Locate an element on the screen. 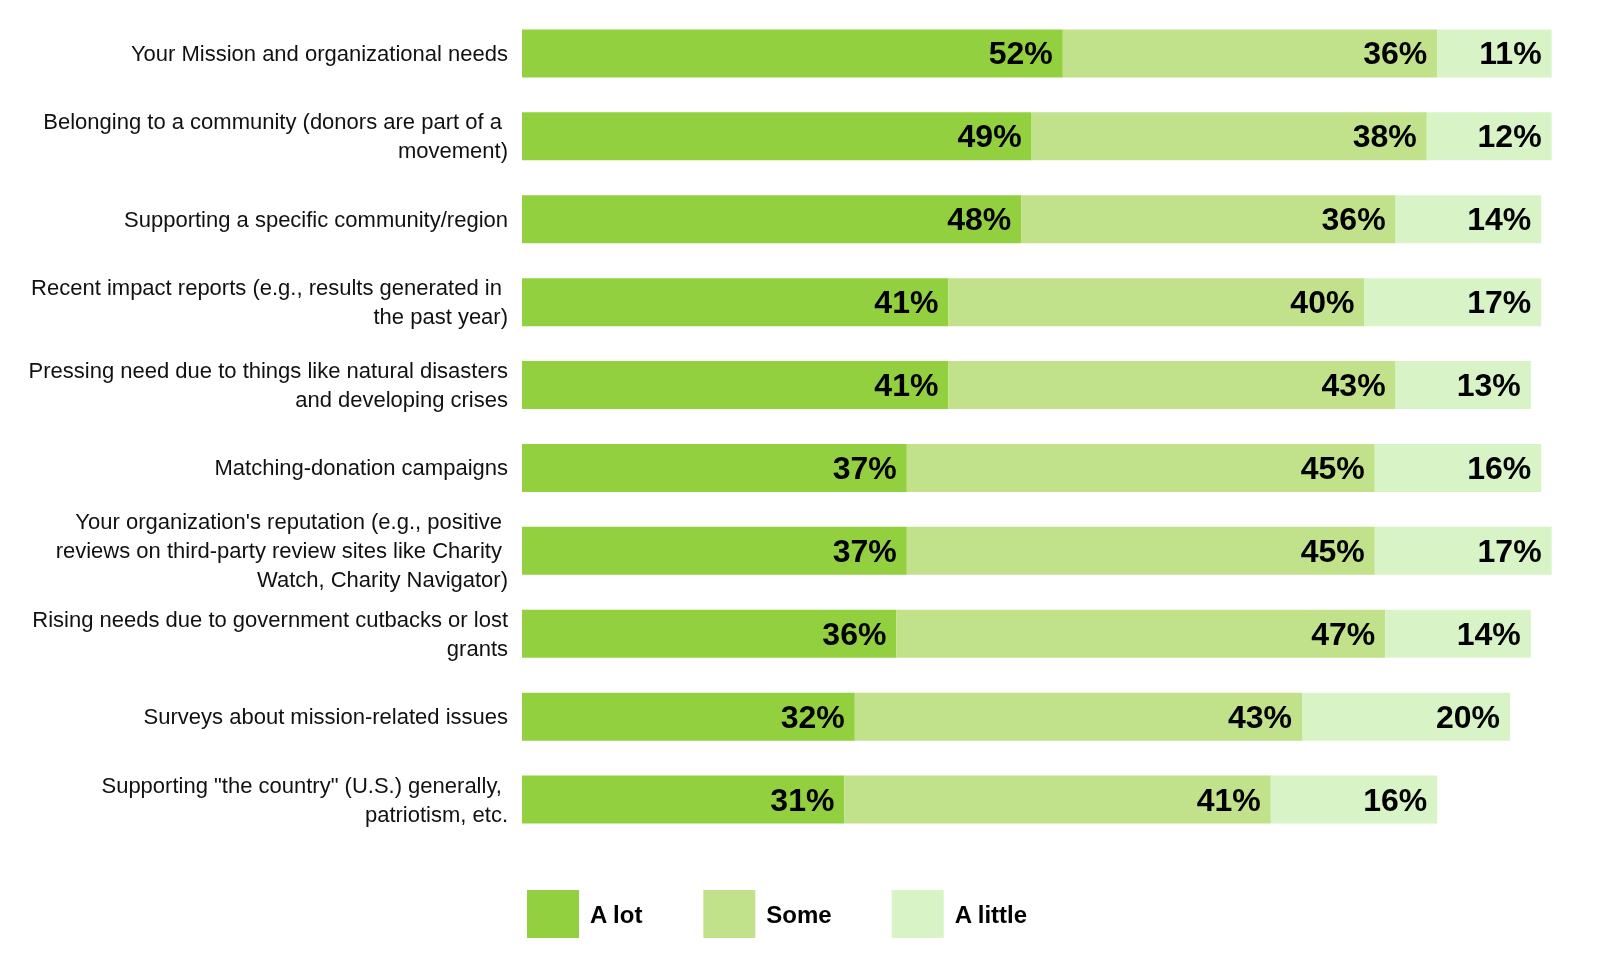 The image size is (1600, 969). y-tick-label: Your organization's reputation (e.g., positive reviews on third-party review sites like Charity Watch, Charity Navigator) is located at coordinates (281, 551).